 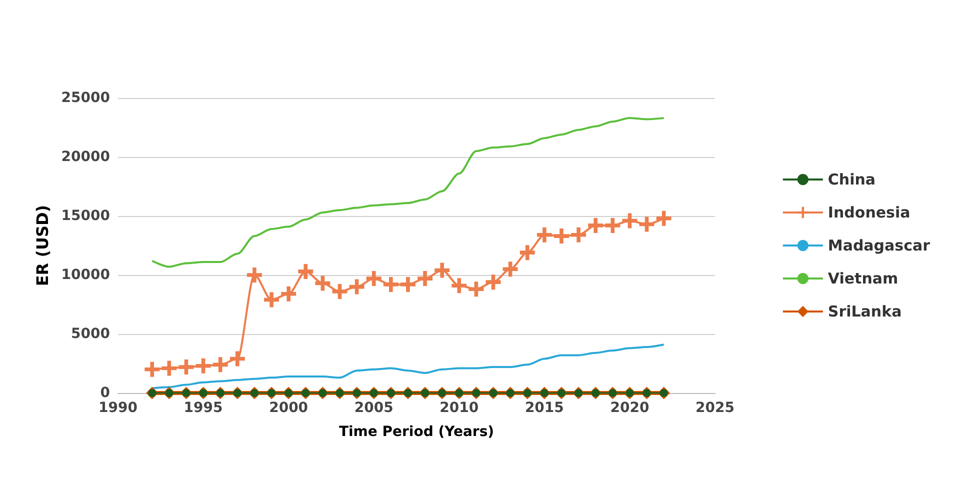 I want to click on x-tick-label: 2000, so click(x=288, y=408).